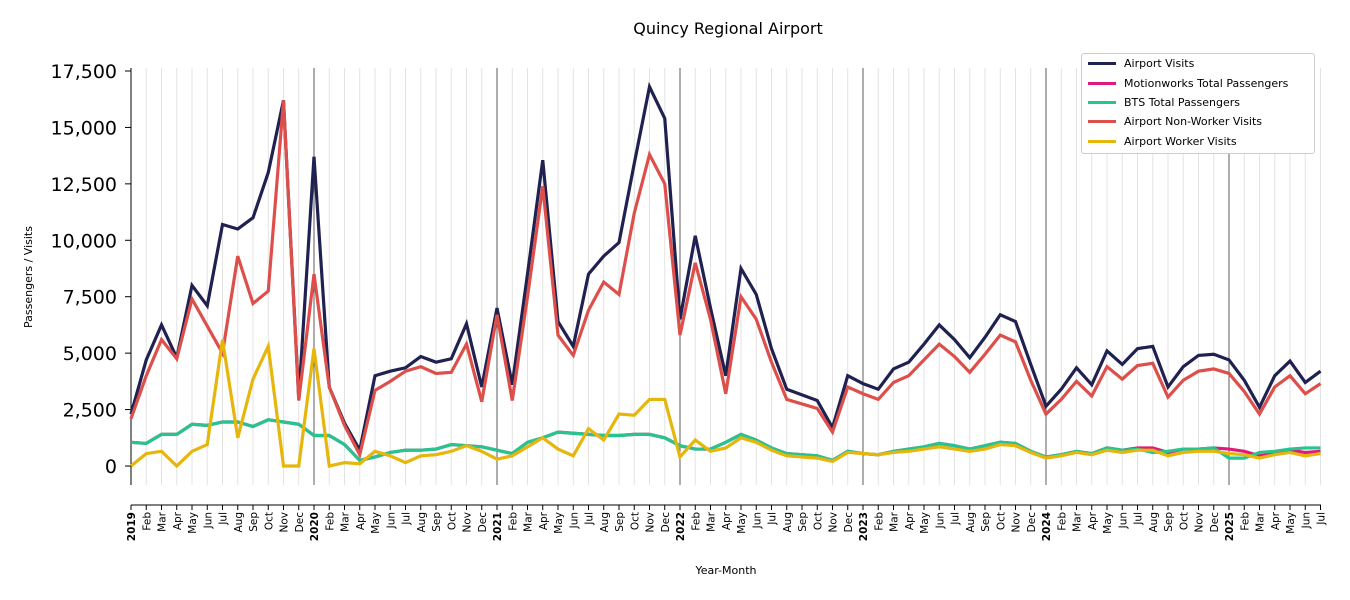  Describe the element at coordinates (111, 467) in the screenshot. I see `y-tick-label: 0` at that location.